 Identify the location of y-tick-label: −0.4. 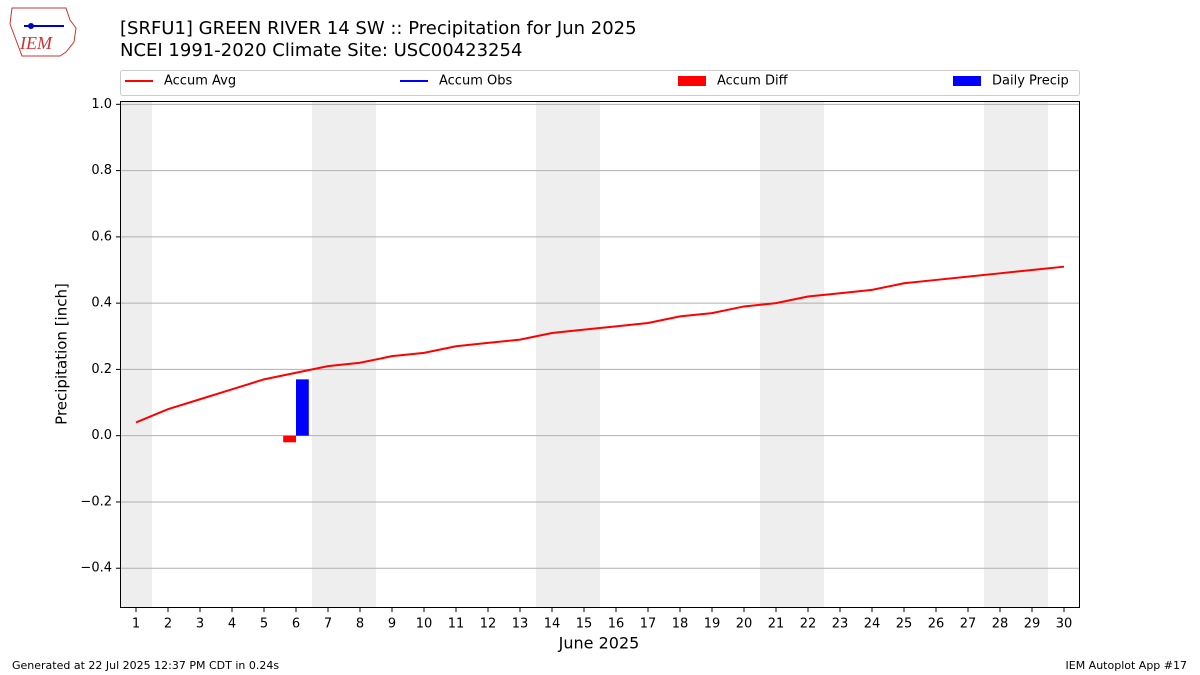
(96, 568).